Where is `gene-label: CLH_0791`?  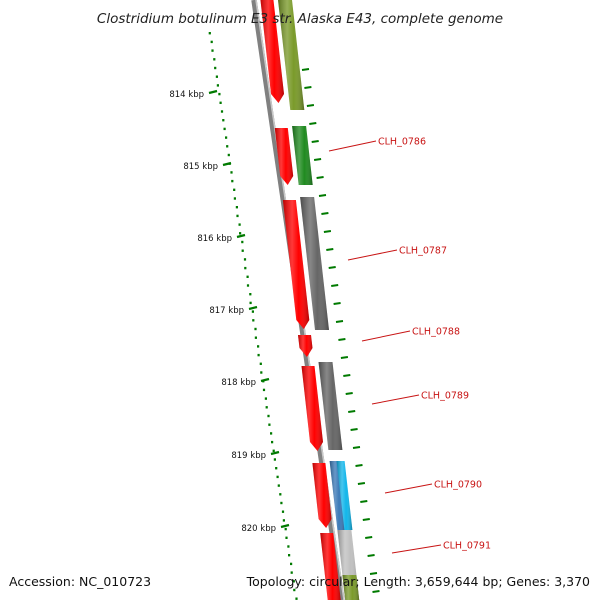
gene-label: CLH_0791 is located at coordinates (467, 546).